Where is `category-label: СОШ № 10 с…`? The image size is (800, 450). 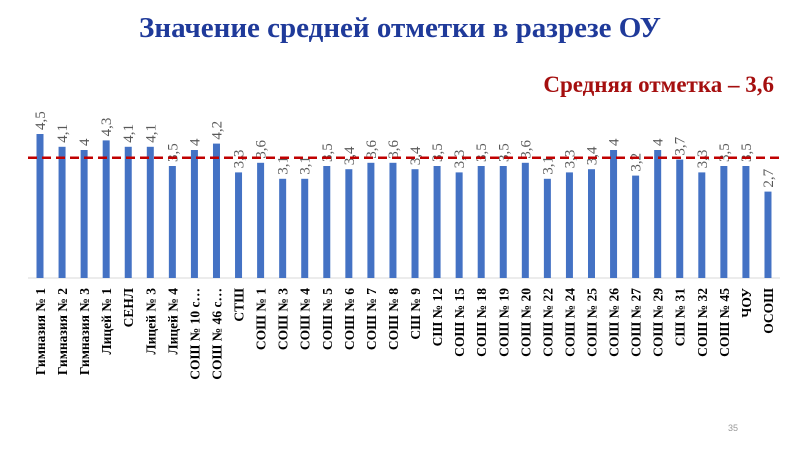
category-label: СОШ № 10 с… is located at coordinates (194, 334).